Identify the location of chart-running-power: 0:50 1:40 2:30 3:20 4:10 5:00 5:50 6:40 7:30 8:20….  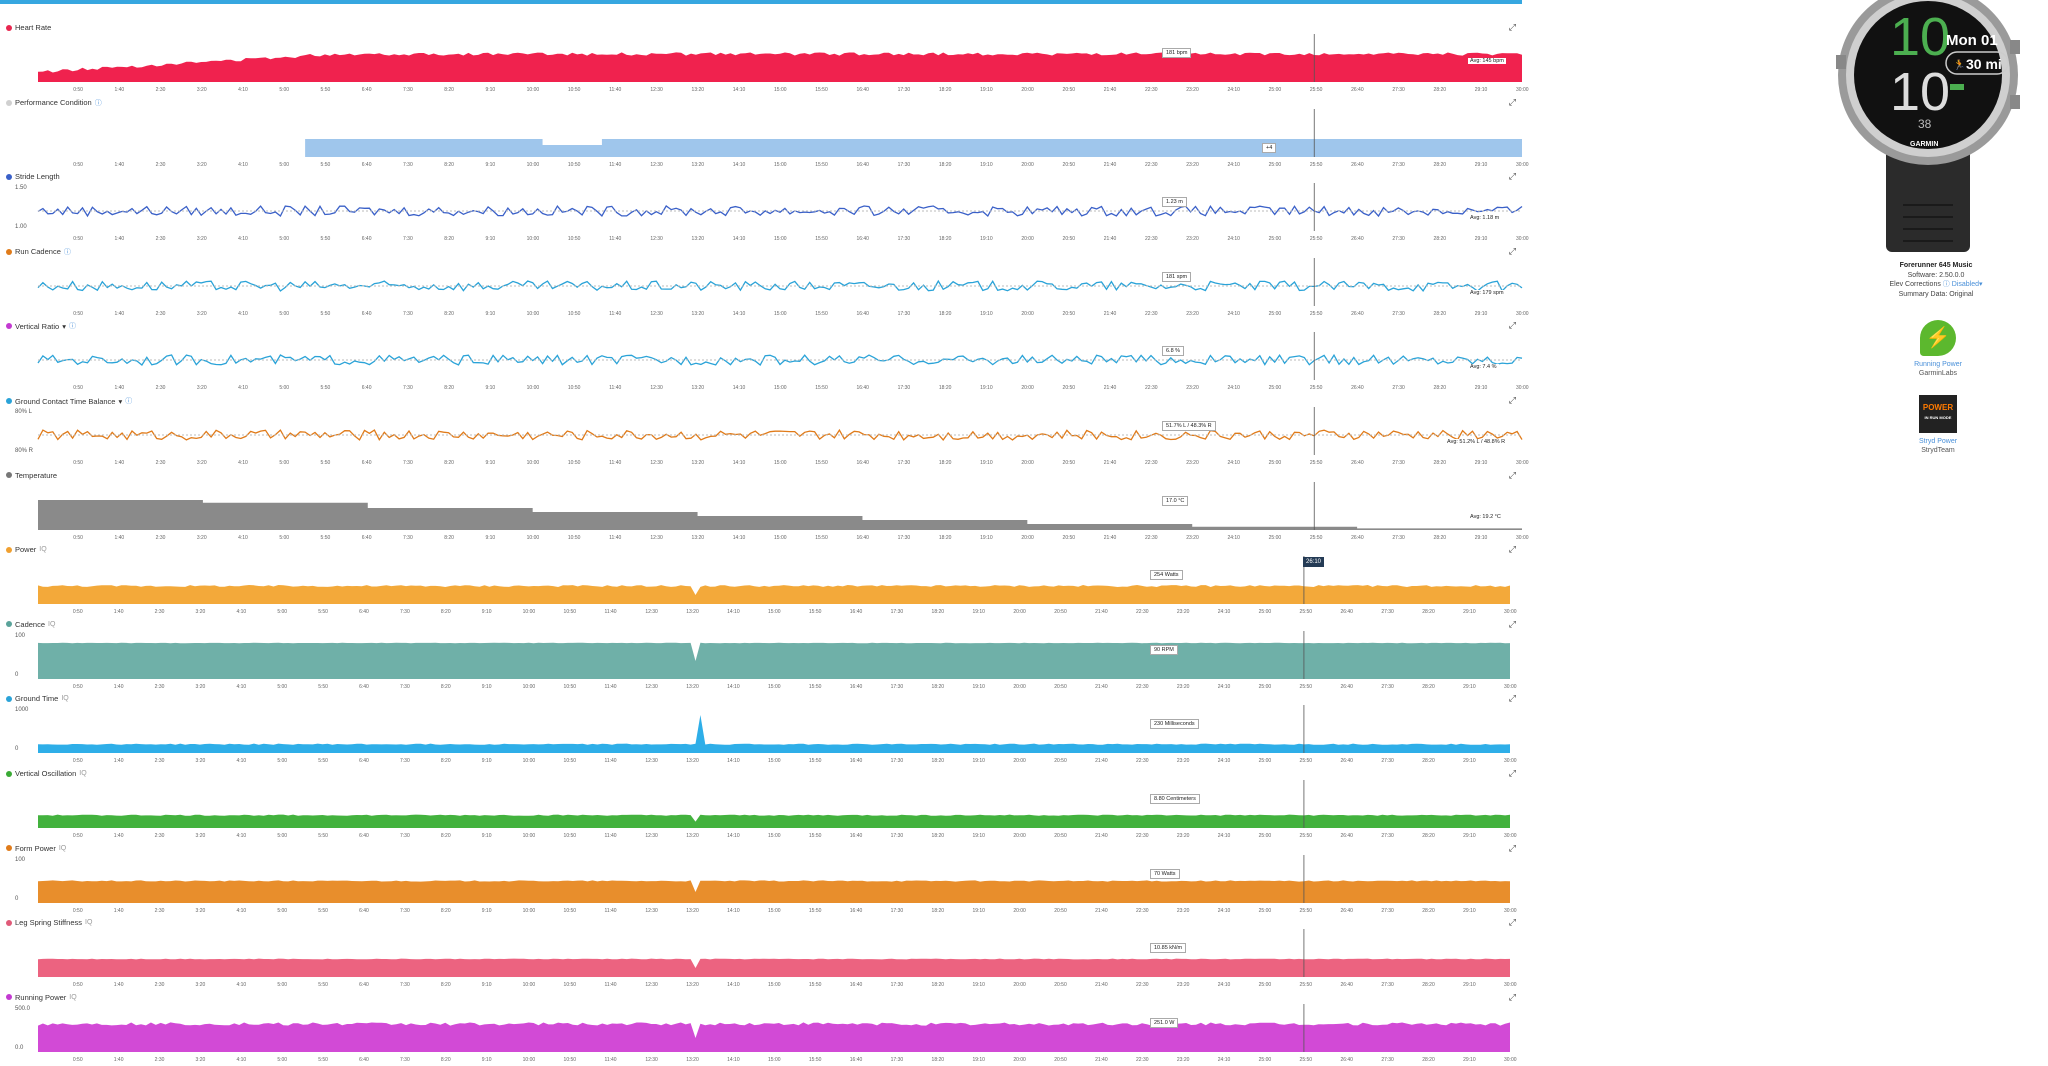
(765, 1034).